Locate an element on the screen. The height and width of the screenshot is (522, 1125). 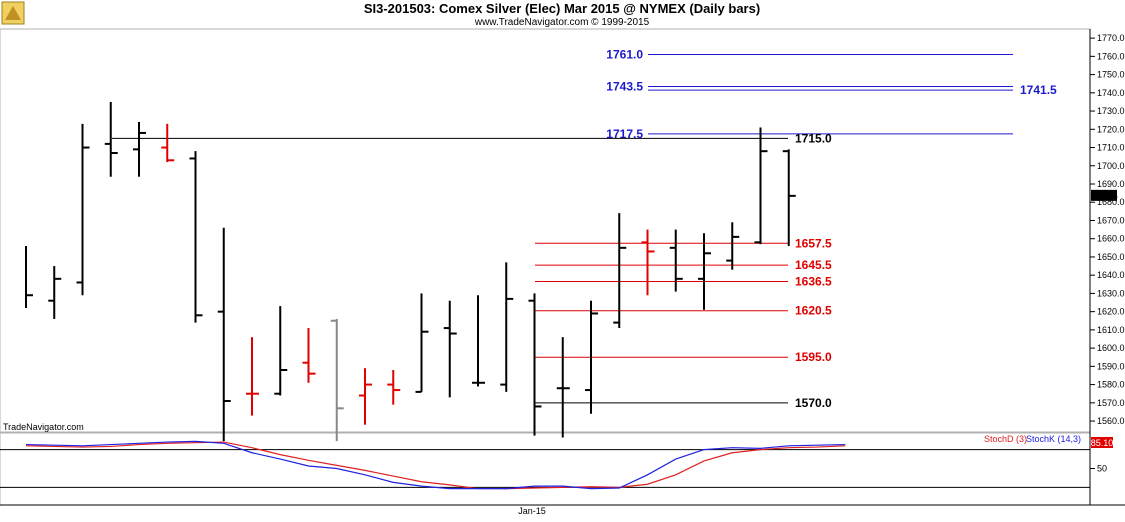
svg-text: 1683.5 is located at coordinates (1104, 196).